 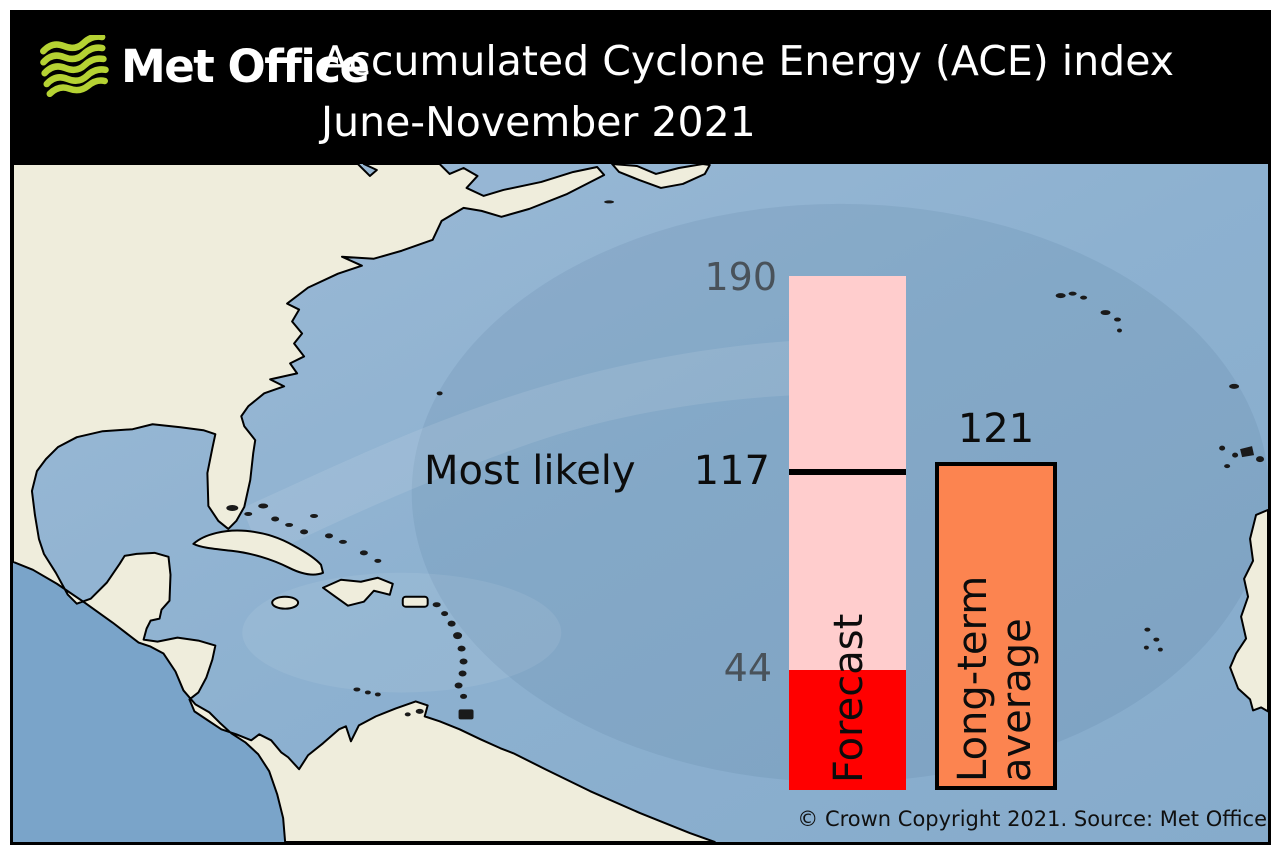 I want to click on logo-wordmark: Met Office, so click(x=245, y=66).